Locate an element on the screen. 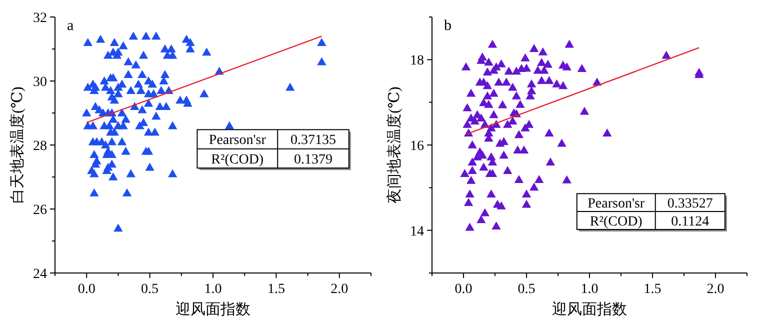 The height and width of the screenshot is (322, 759). y-tick-label: 26 is located at coordinates (40, 210).